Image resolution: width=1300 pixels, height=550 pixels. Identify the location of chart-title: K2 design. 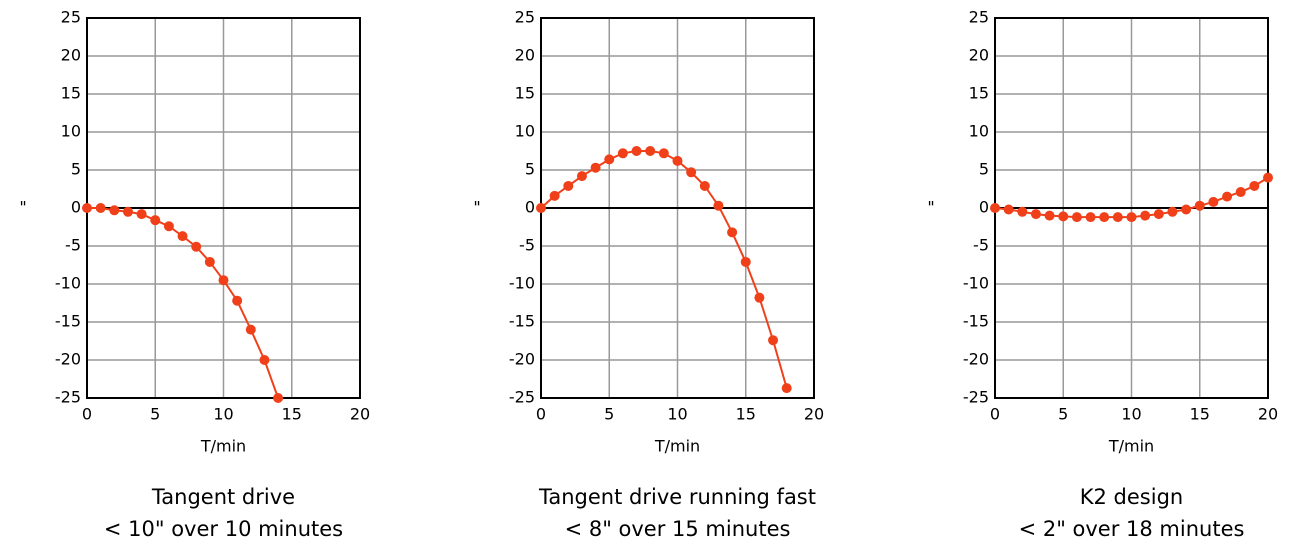
(1131, 497).